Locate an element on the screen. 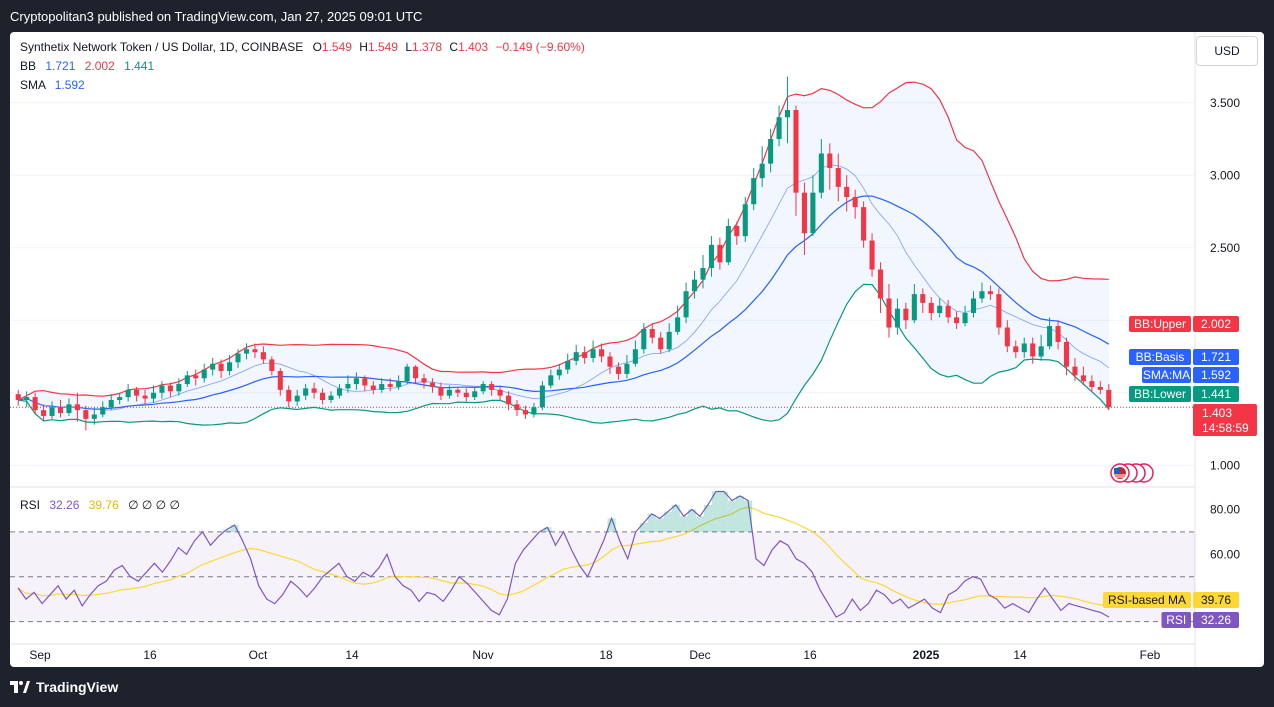 This screenshot has height=707, width=1274. bb-basis-tag-label-bg is located at coordinates (1160, 357).